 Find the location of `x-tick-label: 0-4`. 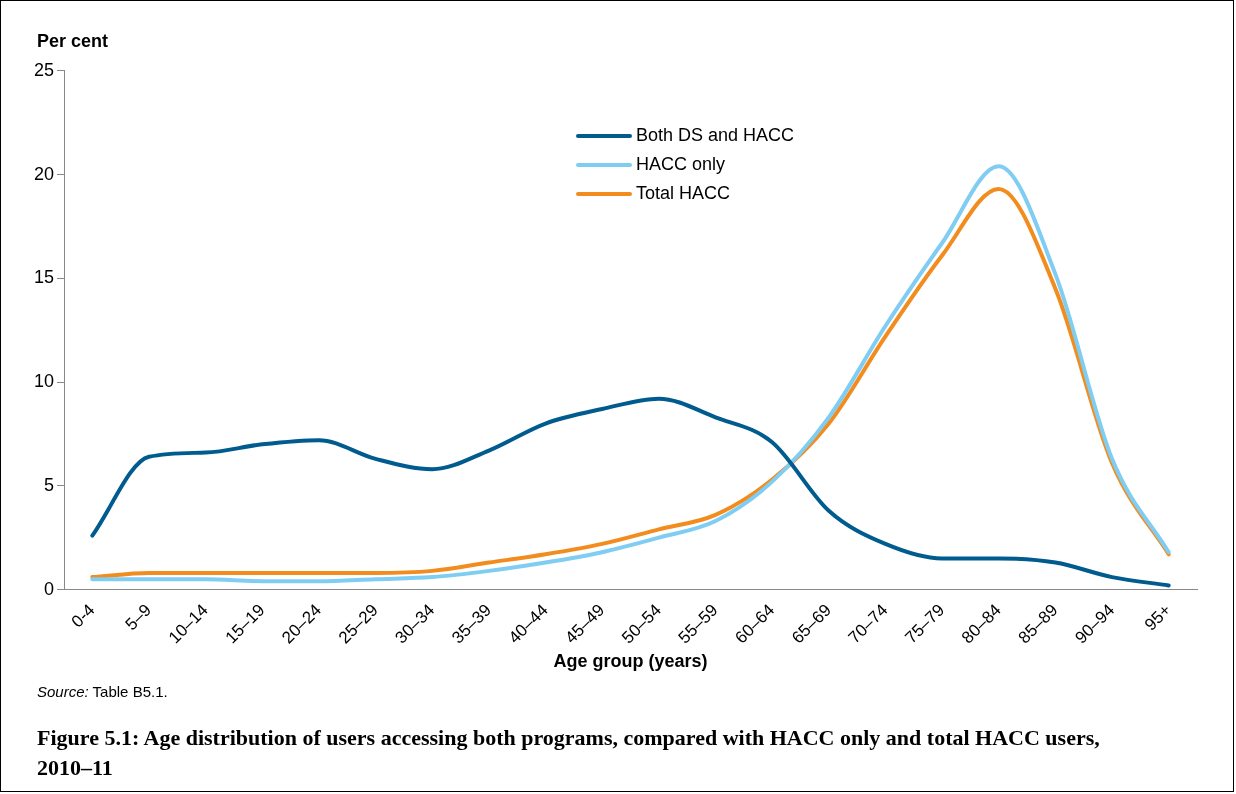

x-tick-label: 0-4 is located at coordinates (83, 616).